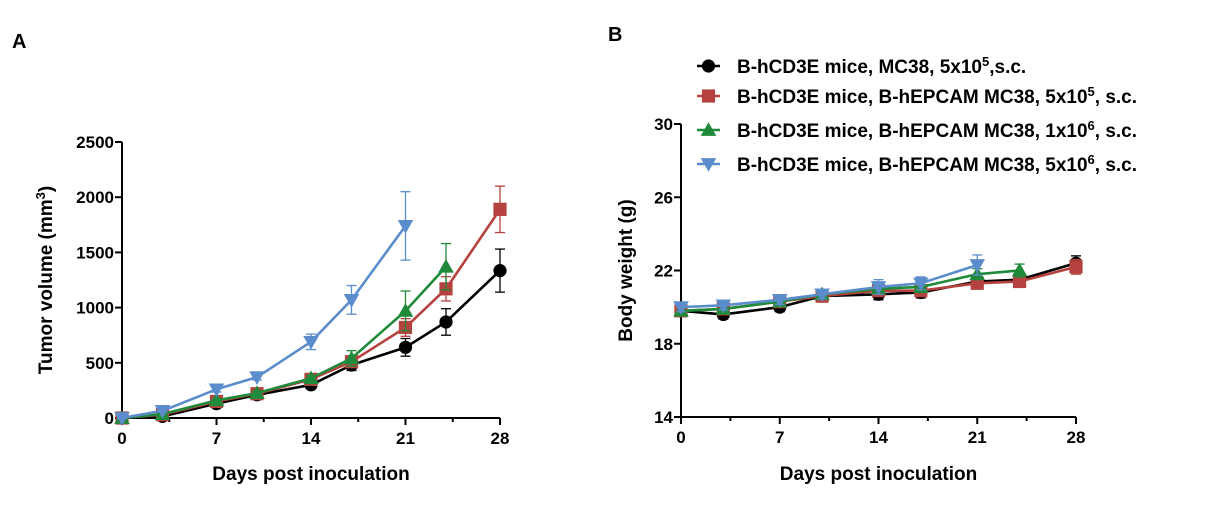 The height and width of the screenshot is (505, 1224). What do you see at coordinates (95, 142) in the screenshot?
I see `y-tick-label: 2500` at bounding box center [95, 142].